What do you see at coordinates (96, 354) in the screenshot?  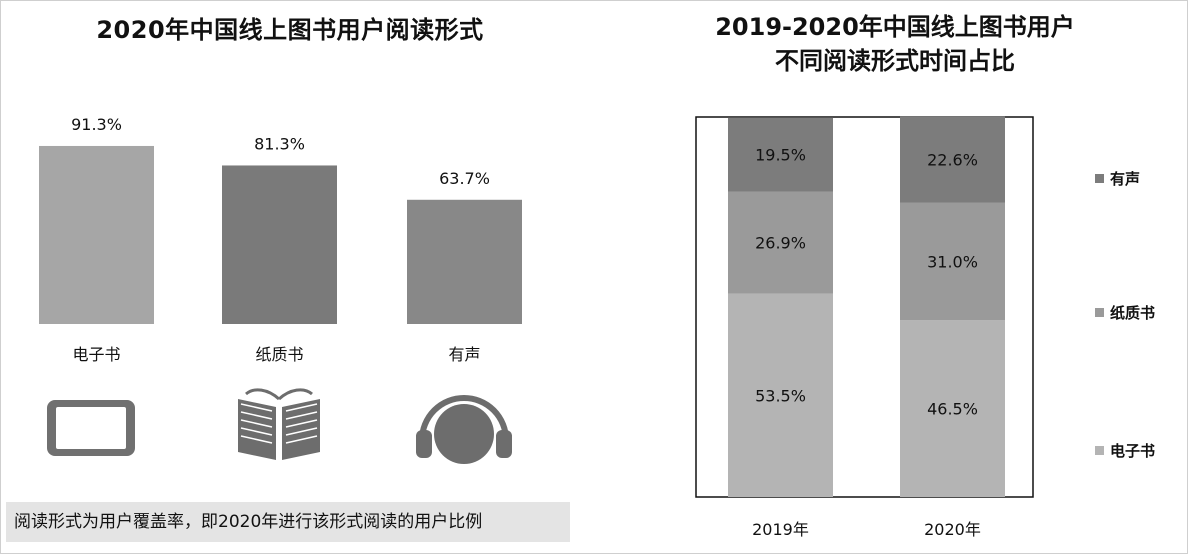 I see `category-label: 电子书` at bounding box center [96, 354].